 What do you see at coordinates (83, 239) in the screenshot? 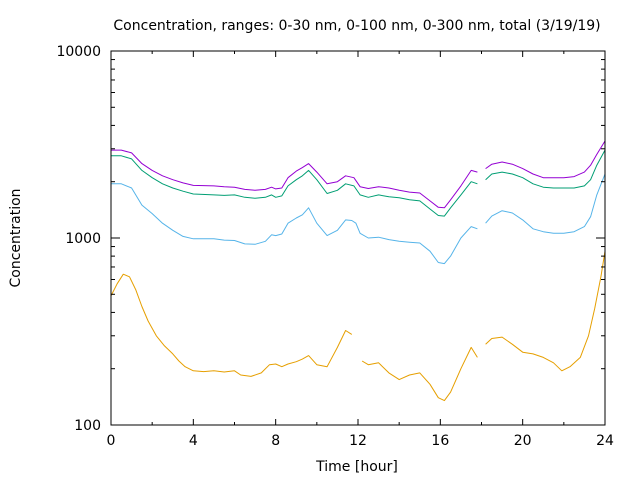
I see `y-tick-label: 1000` at bounding box center [83, 239].